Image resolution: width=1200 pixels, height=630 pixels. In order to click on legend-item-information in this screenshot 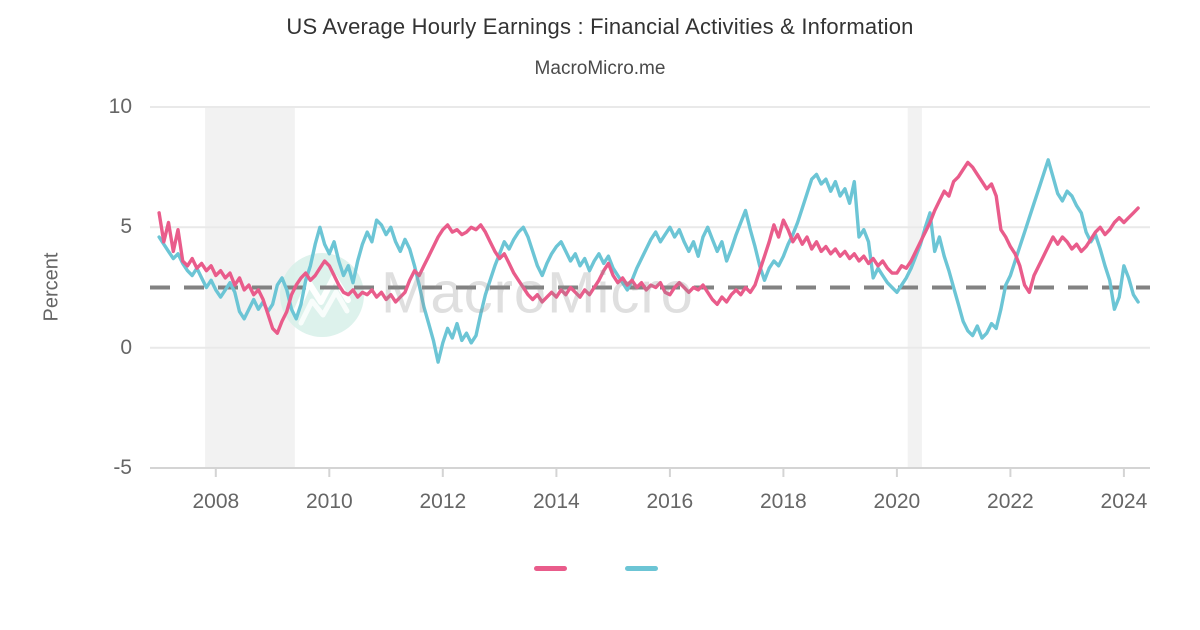, I will do `click(645, 568)`.